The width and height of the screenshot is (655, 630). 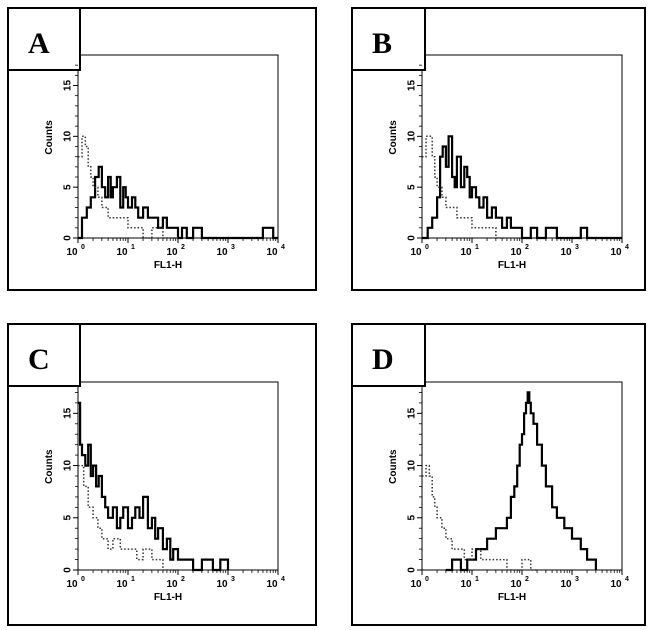 I want to click on plot-area, so click(x=178, y=146).